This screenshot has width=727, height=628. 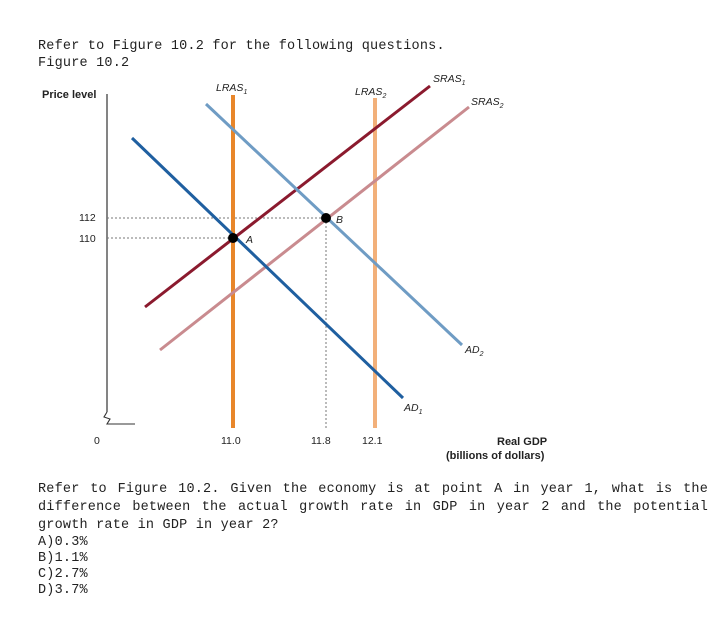 I want to click on x-tick-11-8: 11.8, so click(x=321, y=441).